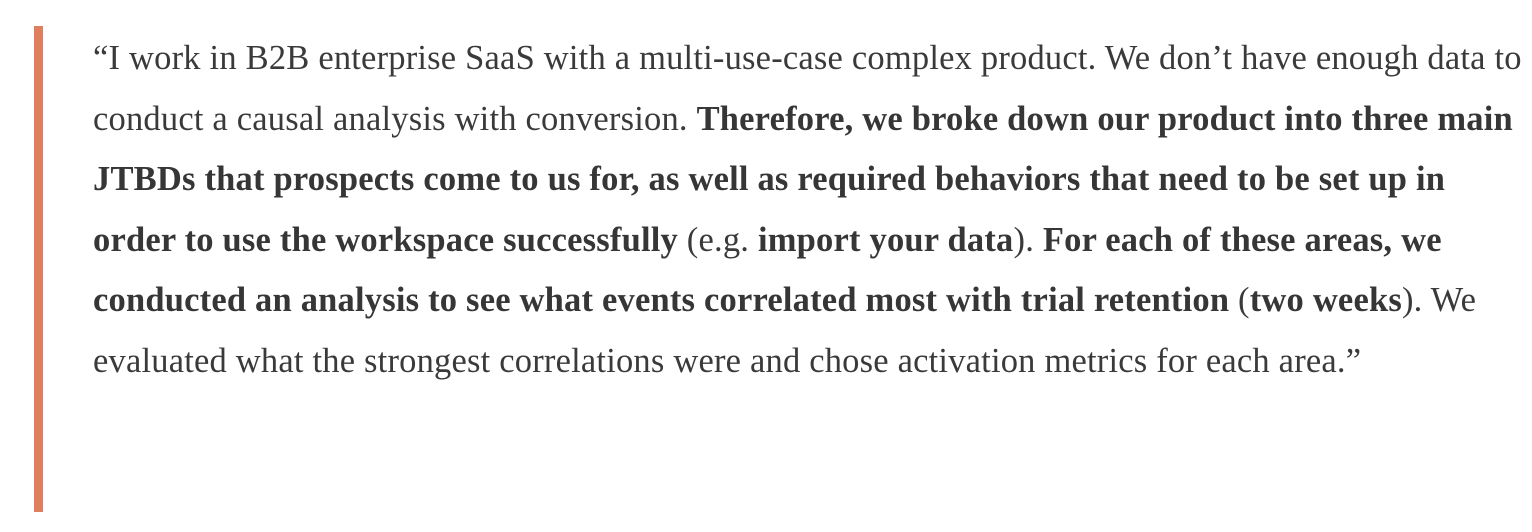 The width and height of the screenshot is (1532, 532). I want to click on quote-bold-segment: two weeks, so click(1325, 300).